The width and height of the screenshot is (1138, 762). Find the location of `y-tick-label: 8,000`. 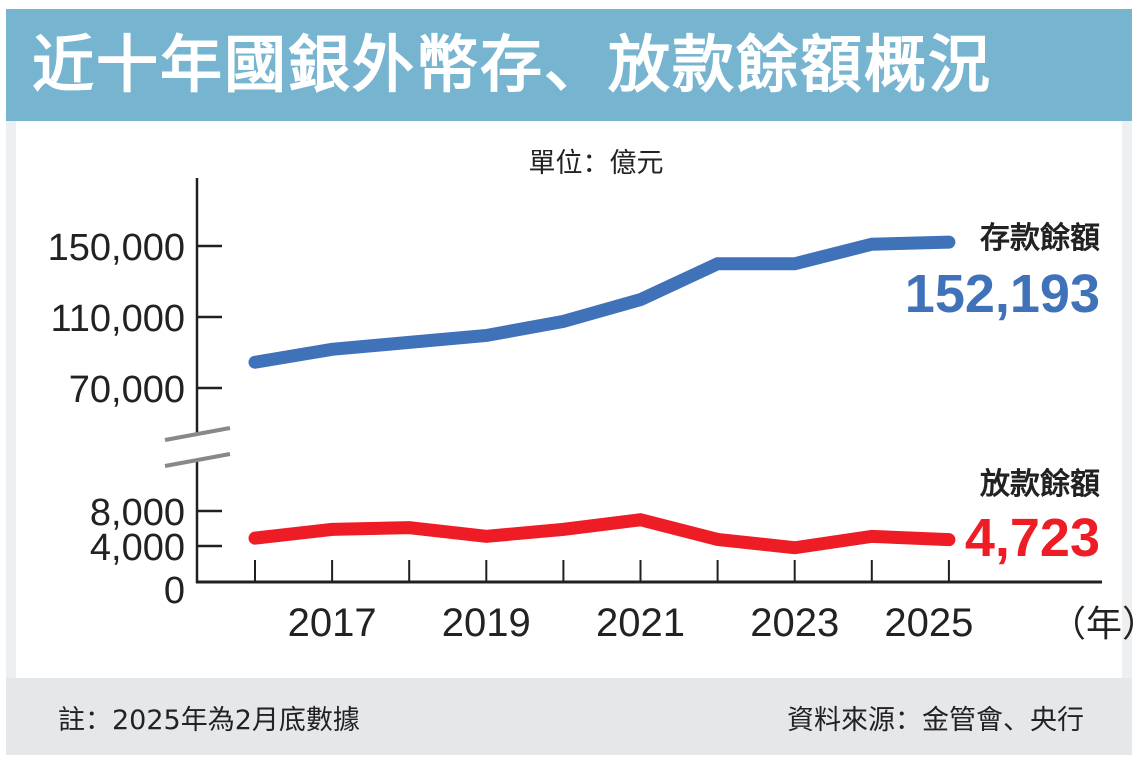

y-tick-label: 8,000 is located at coordinates (137, 513).